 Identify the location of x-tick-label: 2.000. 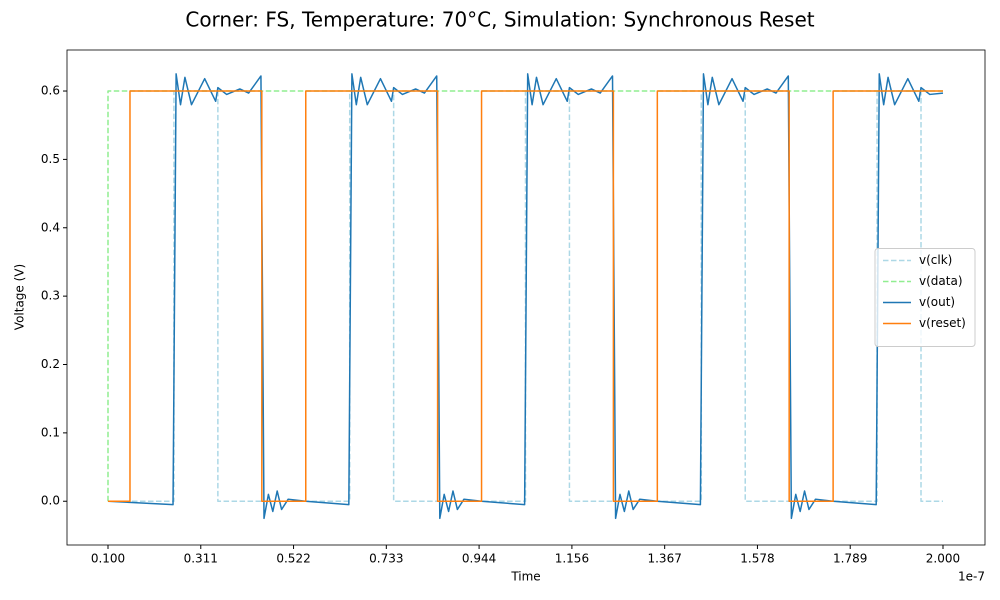
(943, 559).